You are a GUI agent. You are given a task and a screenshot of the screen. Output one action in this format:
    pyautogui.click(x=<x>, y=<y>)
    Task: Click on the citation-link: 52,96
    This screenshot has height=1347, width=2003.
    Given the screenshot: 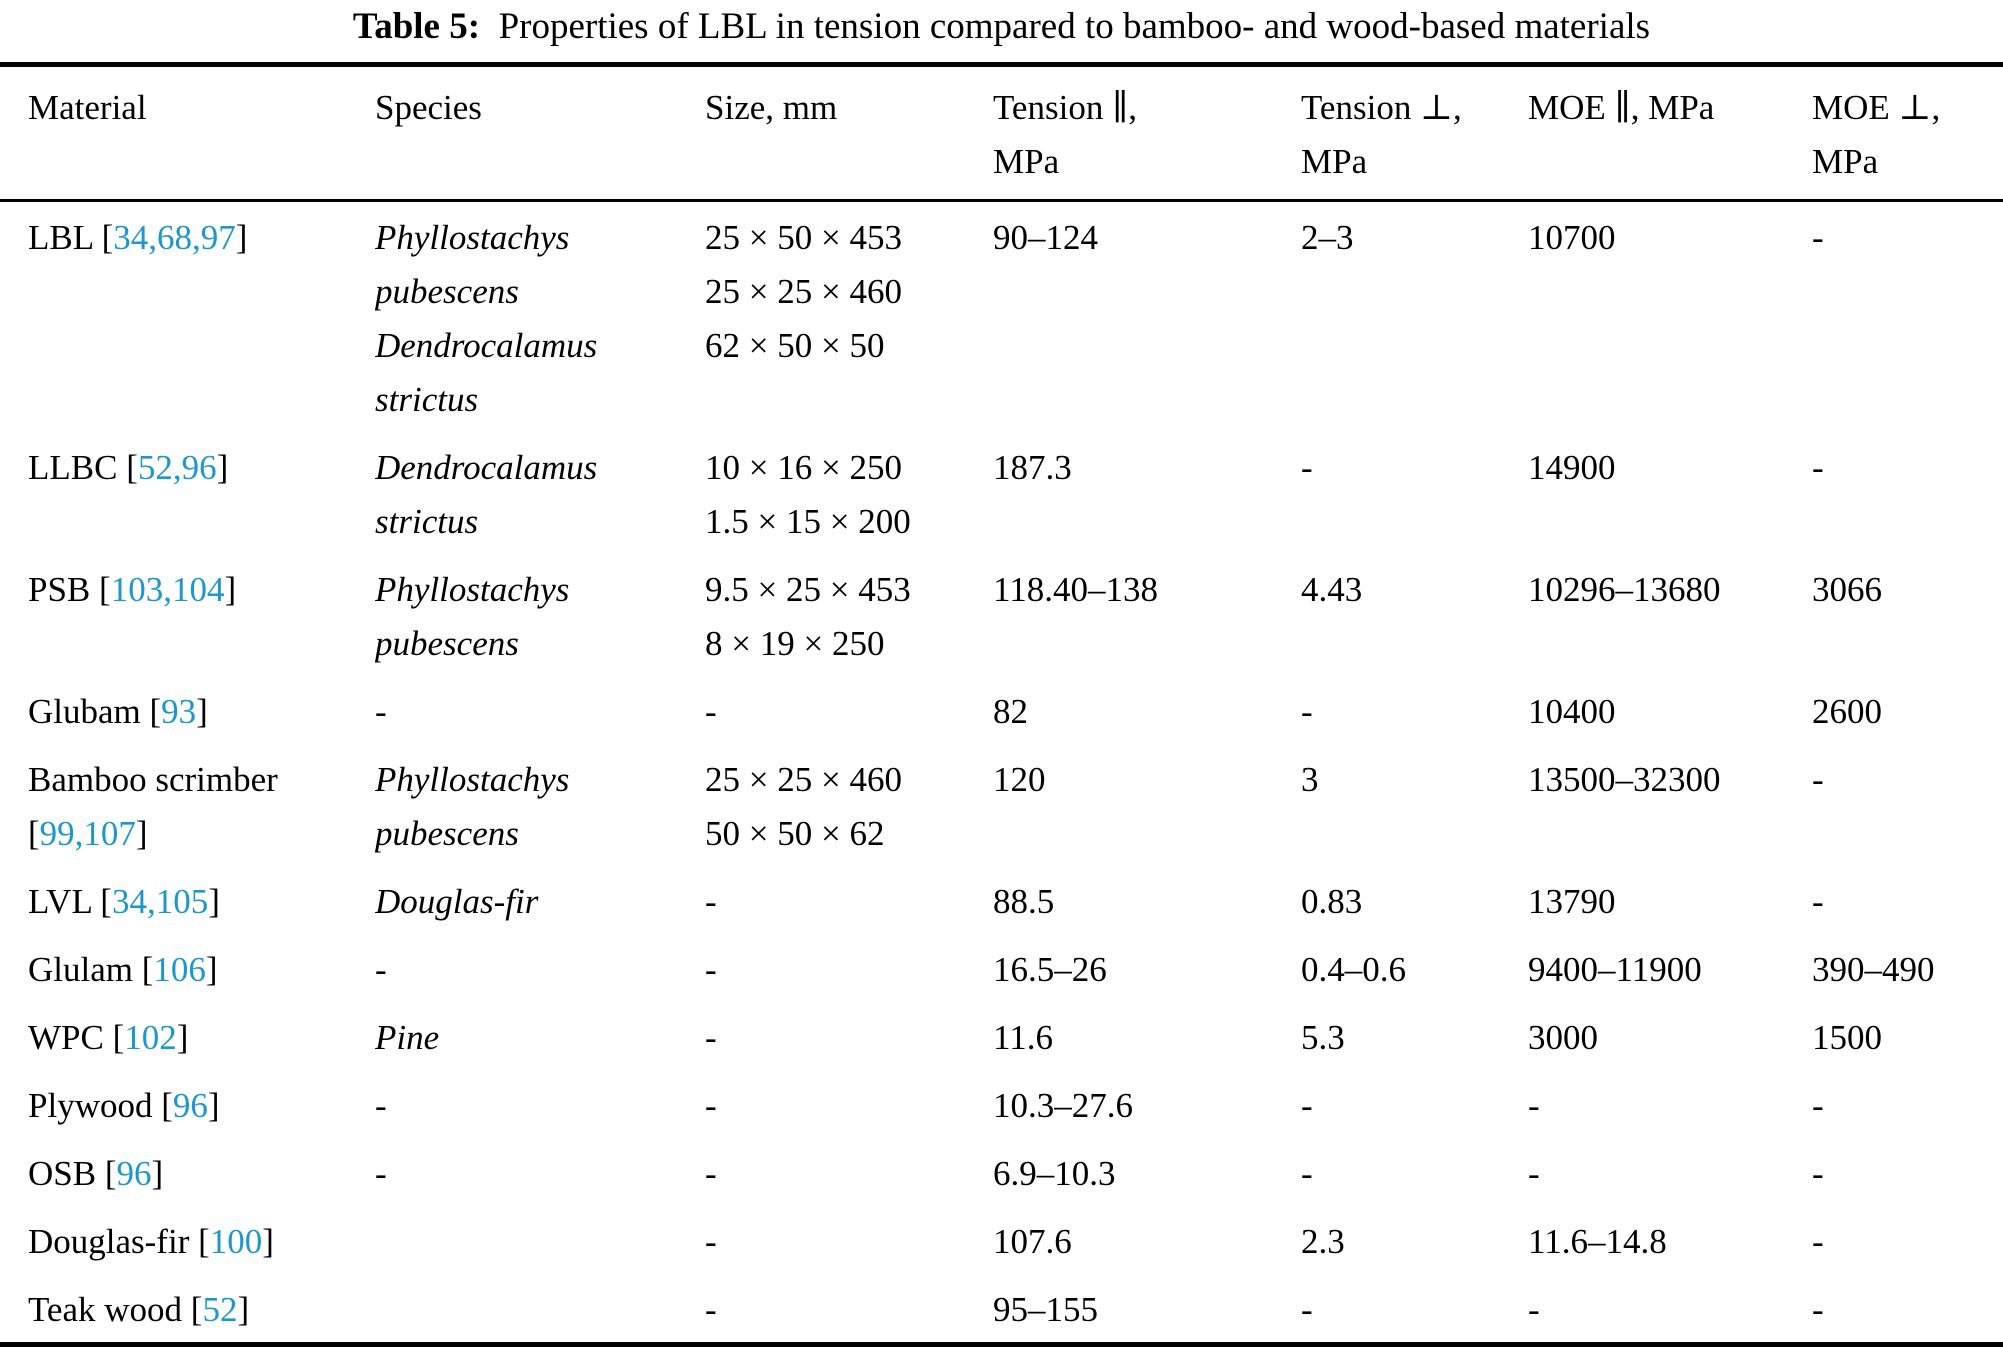 What is the action you would take?
    pyautogui.click(x=177, y=467)
    